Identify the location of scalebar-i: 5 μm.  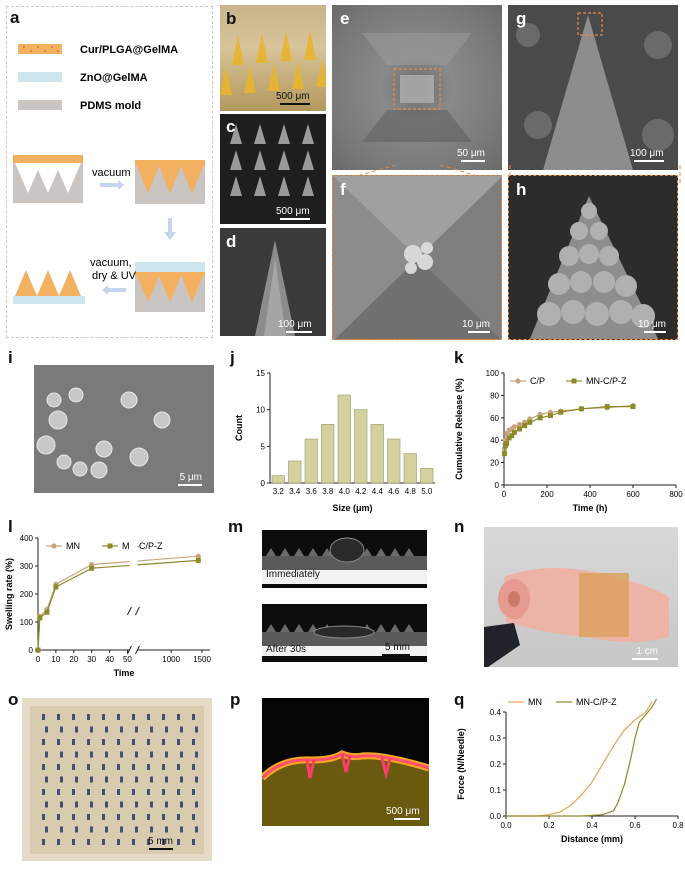
(190, 479).